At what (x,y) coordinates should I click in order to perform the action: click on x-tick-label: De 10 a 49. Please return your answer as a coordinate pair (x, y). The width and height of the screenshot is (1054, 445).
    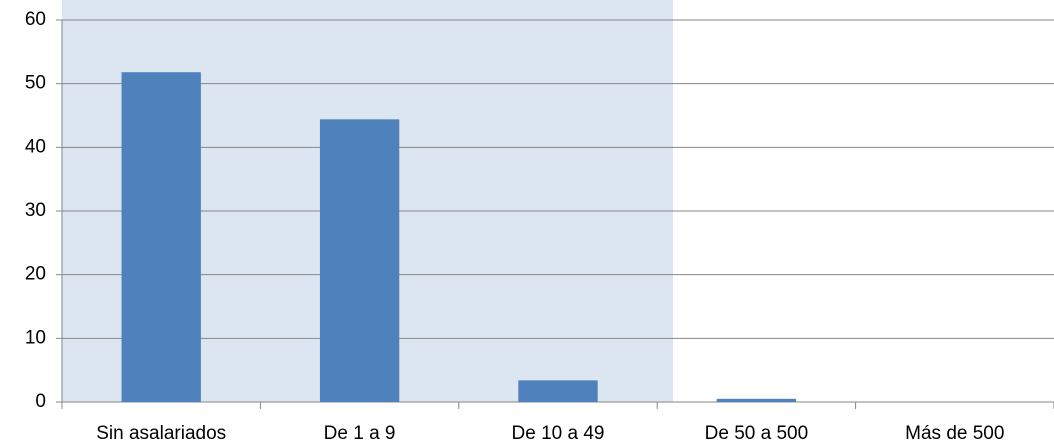
    Looking at the image, I should click on (558, 433).